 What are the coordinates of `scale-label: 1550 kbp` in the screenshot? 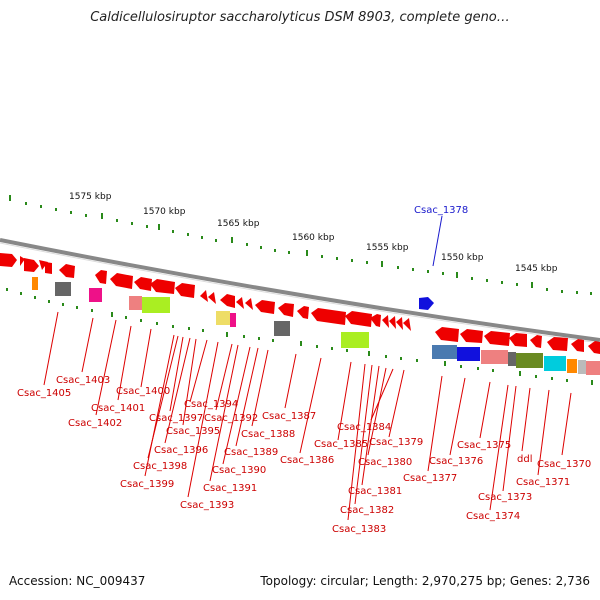 It's located at (462, 258).